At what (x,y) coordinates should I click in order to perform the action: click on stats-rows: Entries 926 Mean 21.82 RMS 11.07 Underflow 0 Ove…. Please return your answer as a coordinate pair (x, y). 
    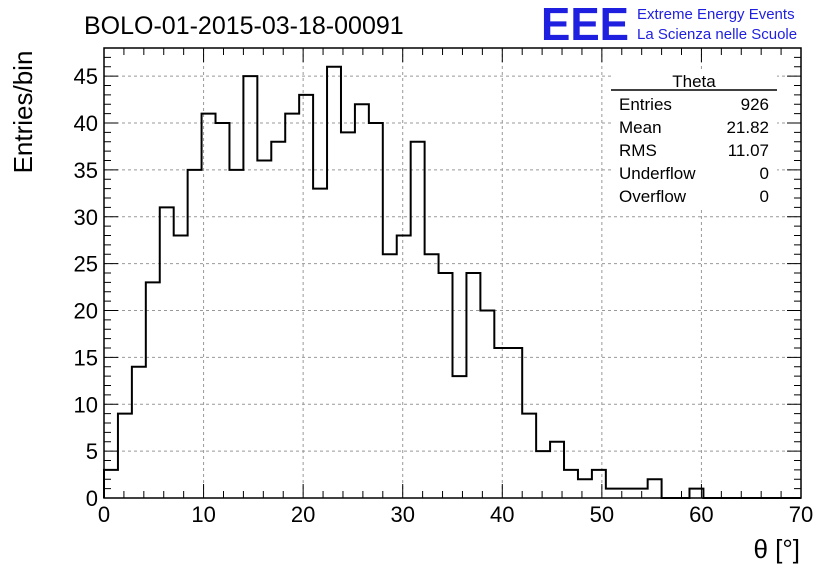
    Looking at the image, I should click on (694, 150).